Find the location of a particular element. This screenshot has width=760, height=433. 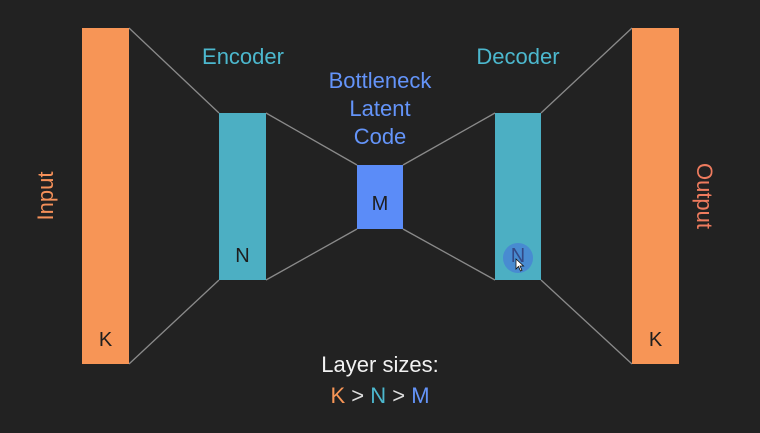

relation-m: M is located at coordinates (420, 395).